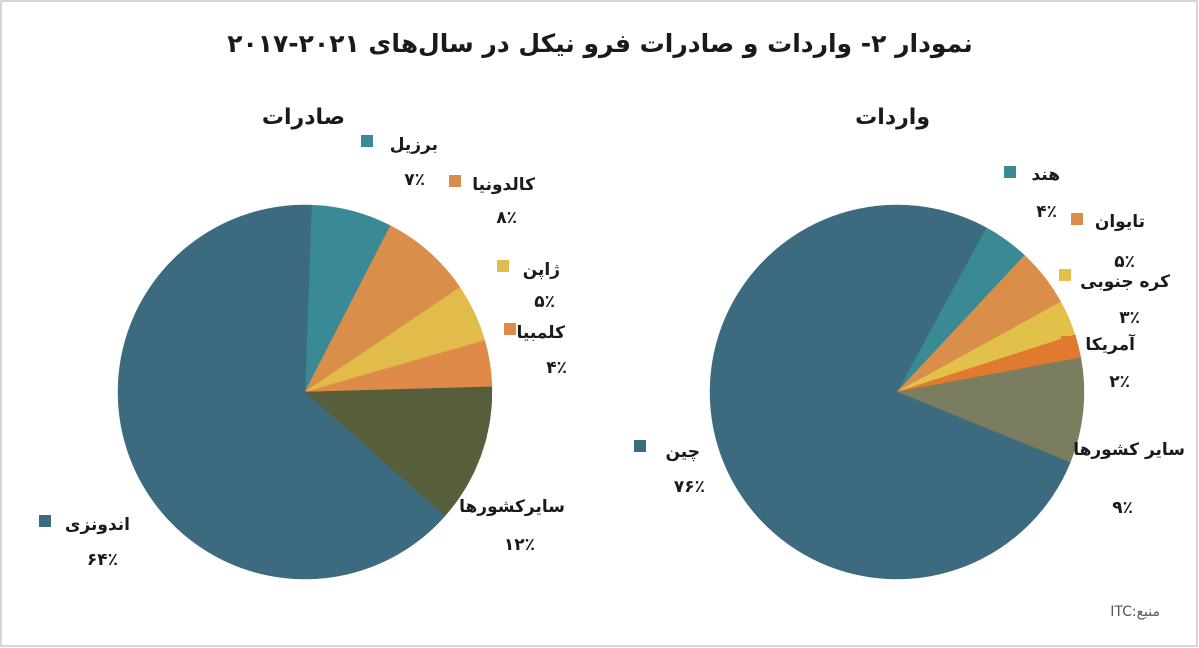 The image size is (1199, 648). I want to click on value-label: ۷٪, so click(414, 180).